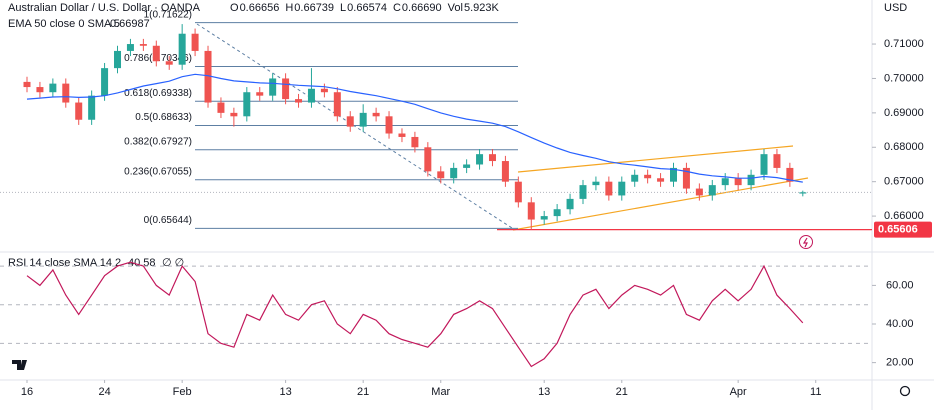  What do you see at coordinates (904, 216) in the screenshot?
I see `y-tick-label: 0.66000` at bounding box center [904, 216].